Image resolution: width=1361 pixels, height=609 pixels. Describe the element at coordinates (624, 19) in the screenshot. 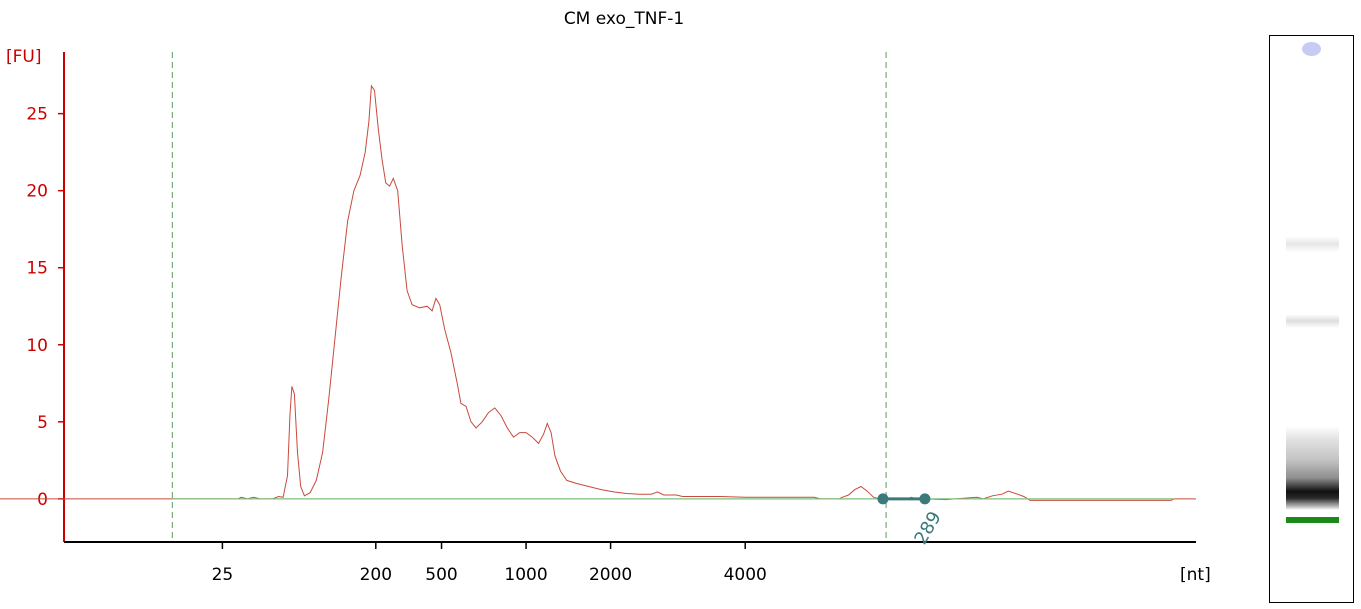

I see `chart-title: CM exo_TNF-1` at that location.